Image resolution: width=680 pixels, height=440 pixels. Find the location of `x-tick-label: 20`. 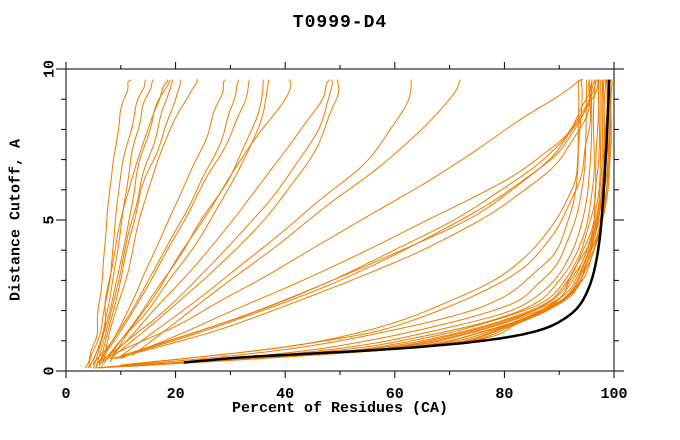

x-tick-label: 20 is located at coordinates (175, 394).